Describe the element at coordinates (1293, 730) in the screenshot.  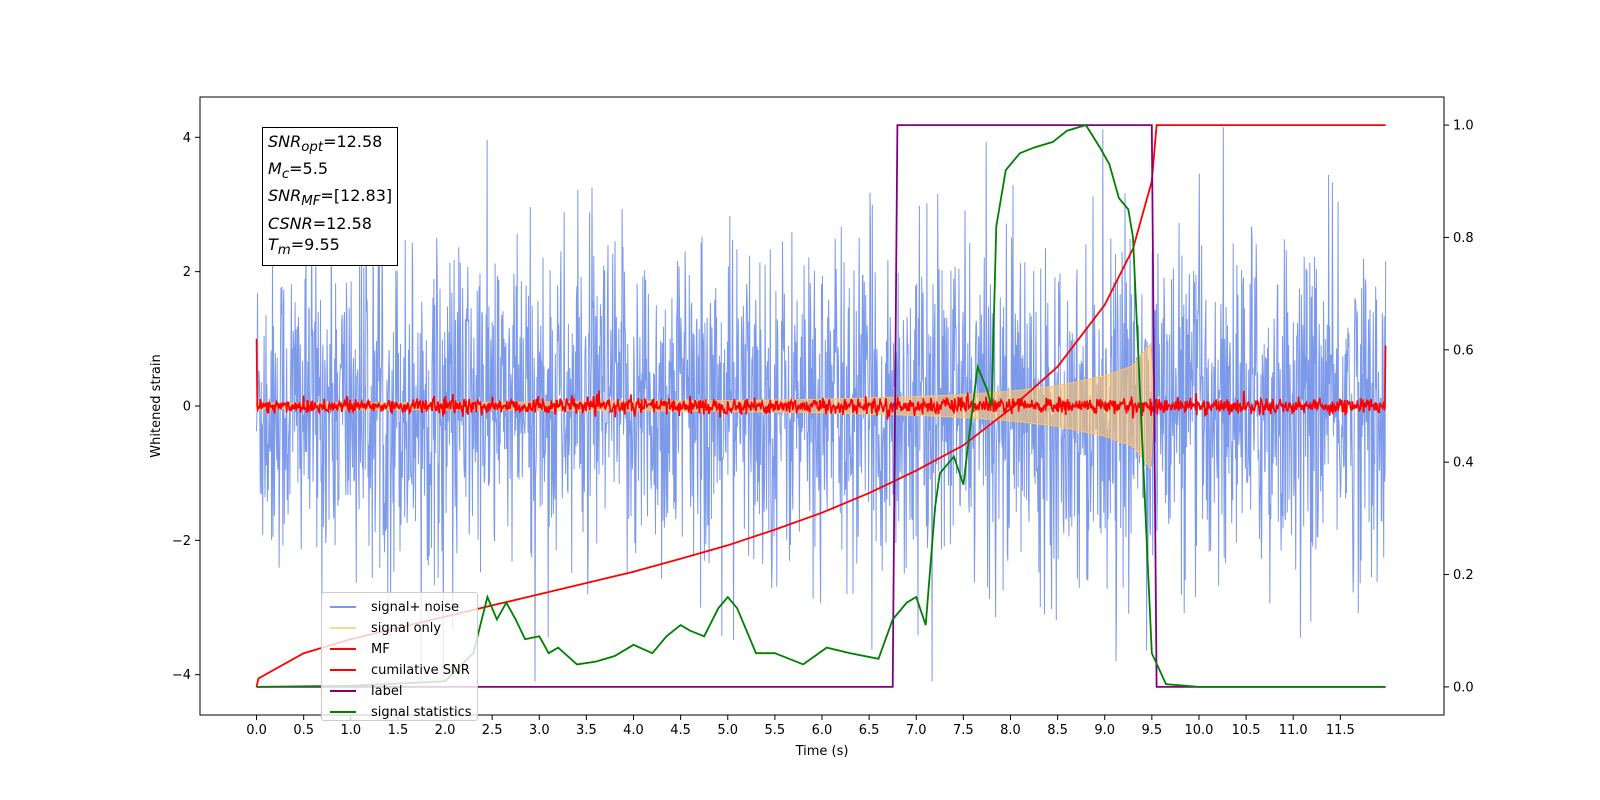
I see `x-tick-label: 11.0` at that location.